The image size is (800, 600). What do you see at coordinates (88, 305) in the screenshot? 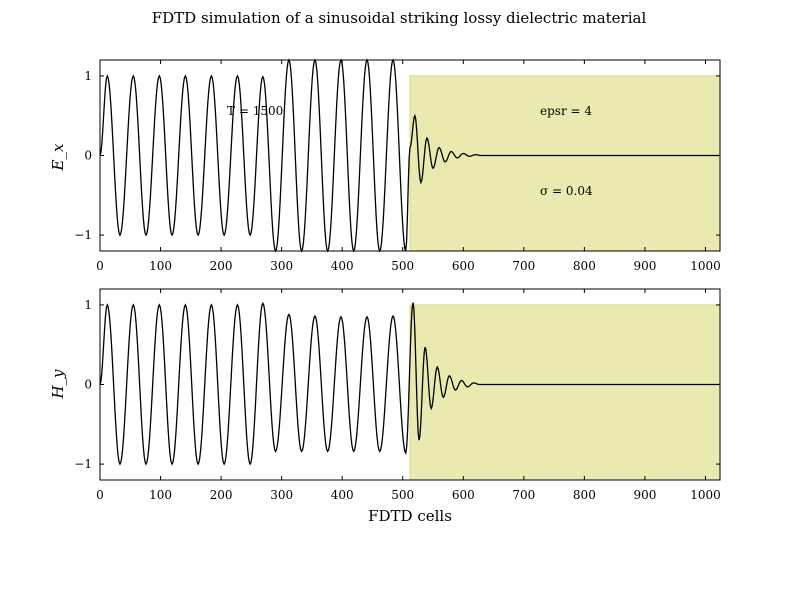
I see `hy-ytick-label: 1` at bounding box center [88, 305].